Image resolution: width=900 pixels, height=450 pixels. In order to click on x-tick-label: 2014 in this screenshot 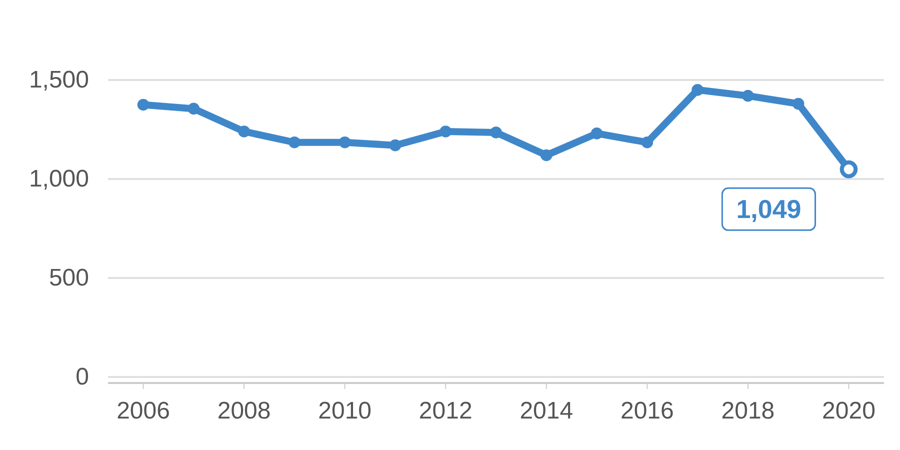, I will do `click(547, 410)`.